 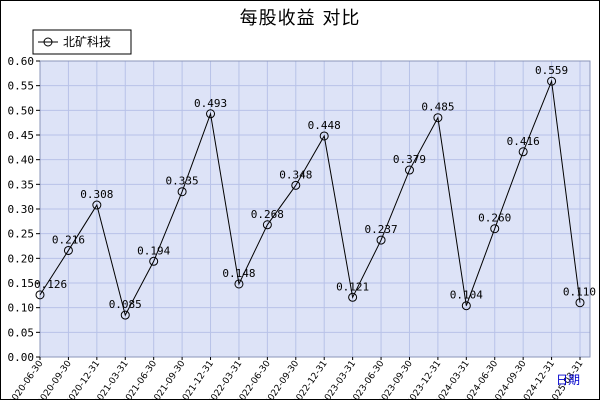 I want to click on data-label: 0.148, so click(x=238, y=273).